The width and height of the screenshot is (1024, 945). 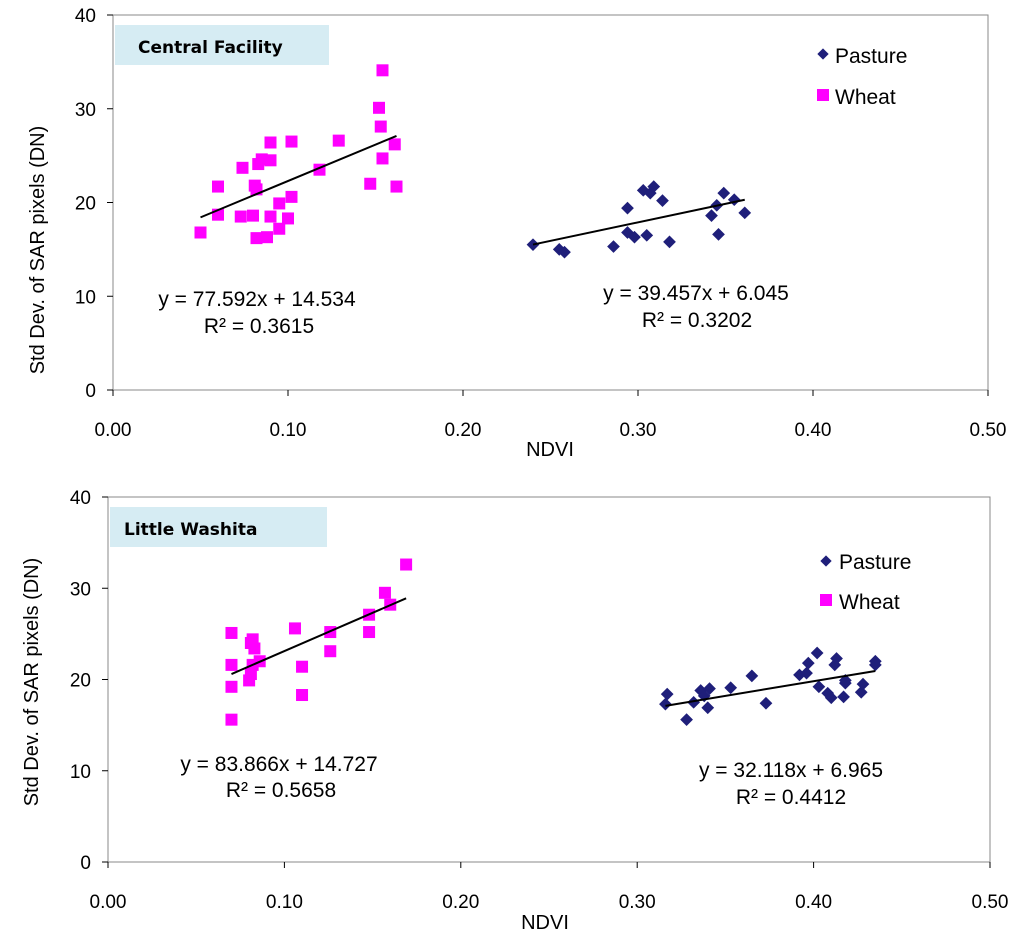 I want to click on legend-1: Pasture Wheat, so click(x=862, y=77).